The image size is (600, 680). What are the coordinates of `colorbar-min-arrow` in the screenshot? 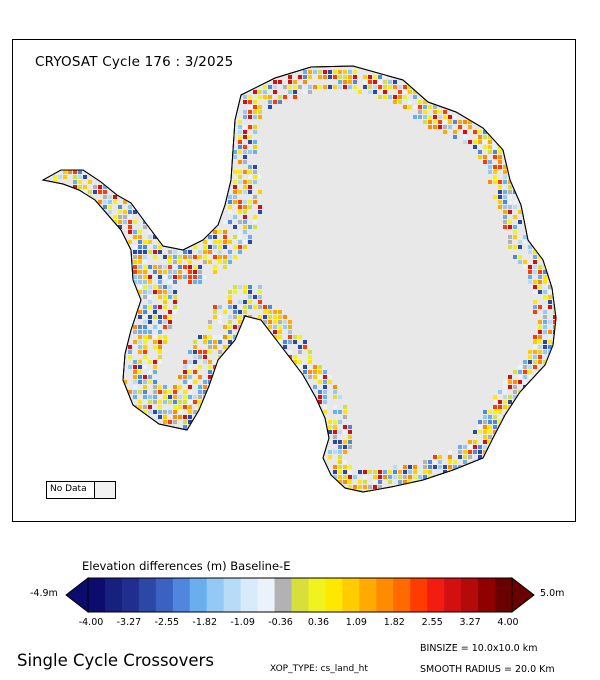 It's located at (77, 595).